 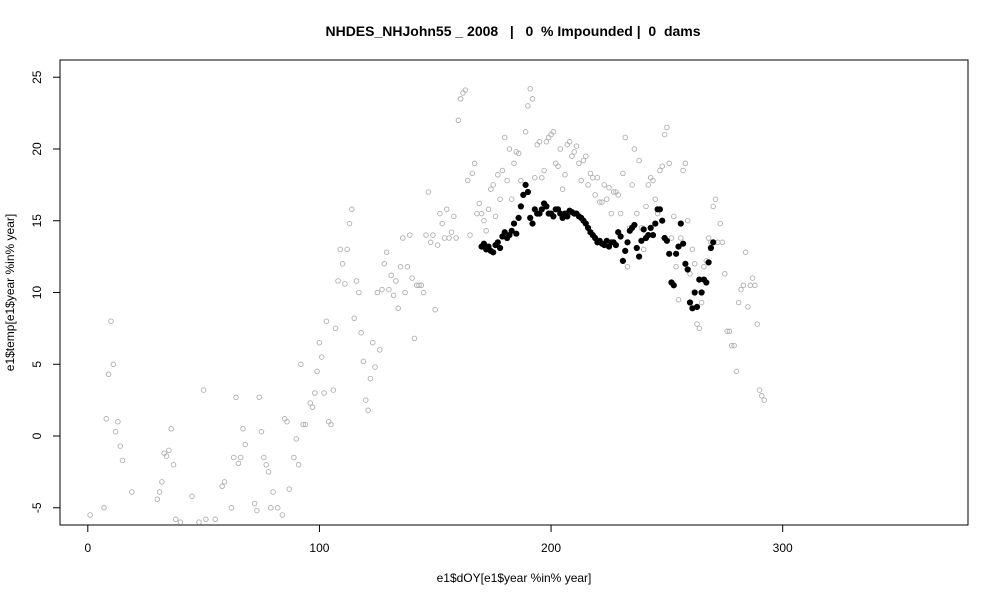 I want to click on x-tick-label: 0, so click(x=87, y=548).